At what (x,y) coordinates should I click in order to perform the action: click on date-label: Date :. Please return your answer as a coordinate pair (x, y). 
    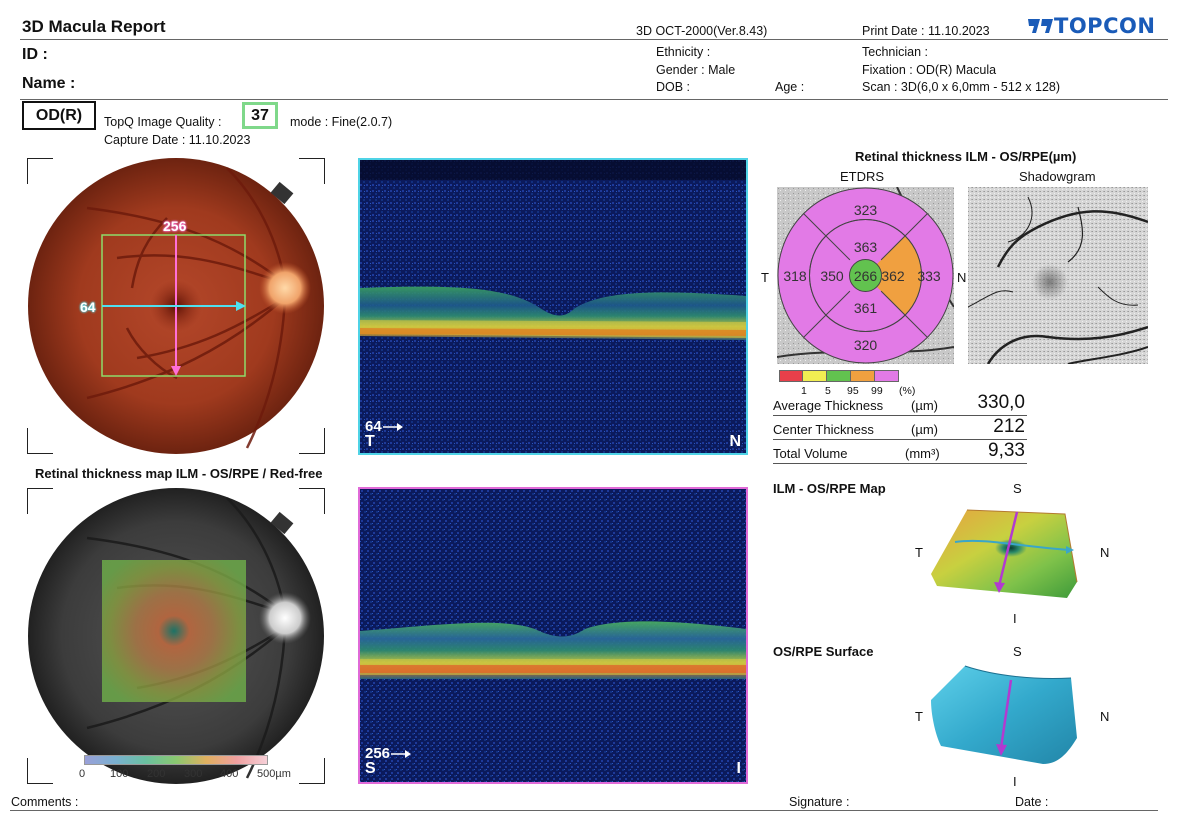
    Looking at the image, I should click on (1032, 802).